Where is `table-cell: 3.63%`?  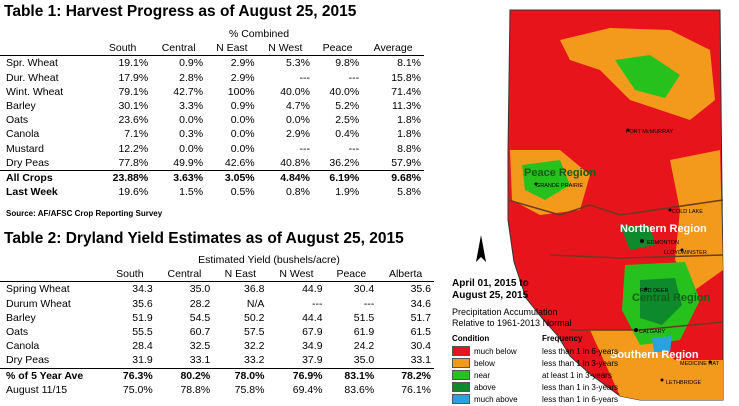 table-cell: 3.63% is located at coordinates (179, 177).